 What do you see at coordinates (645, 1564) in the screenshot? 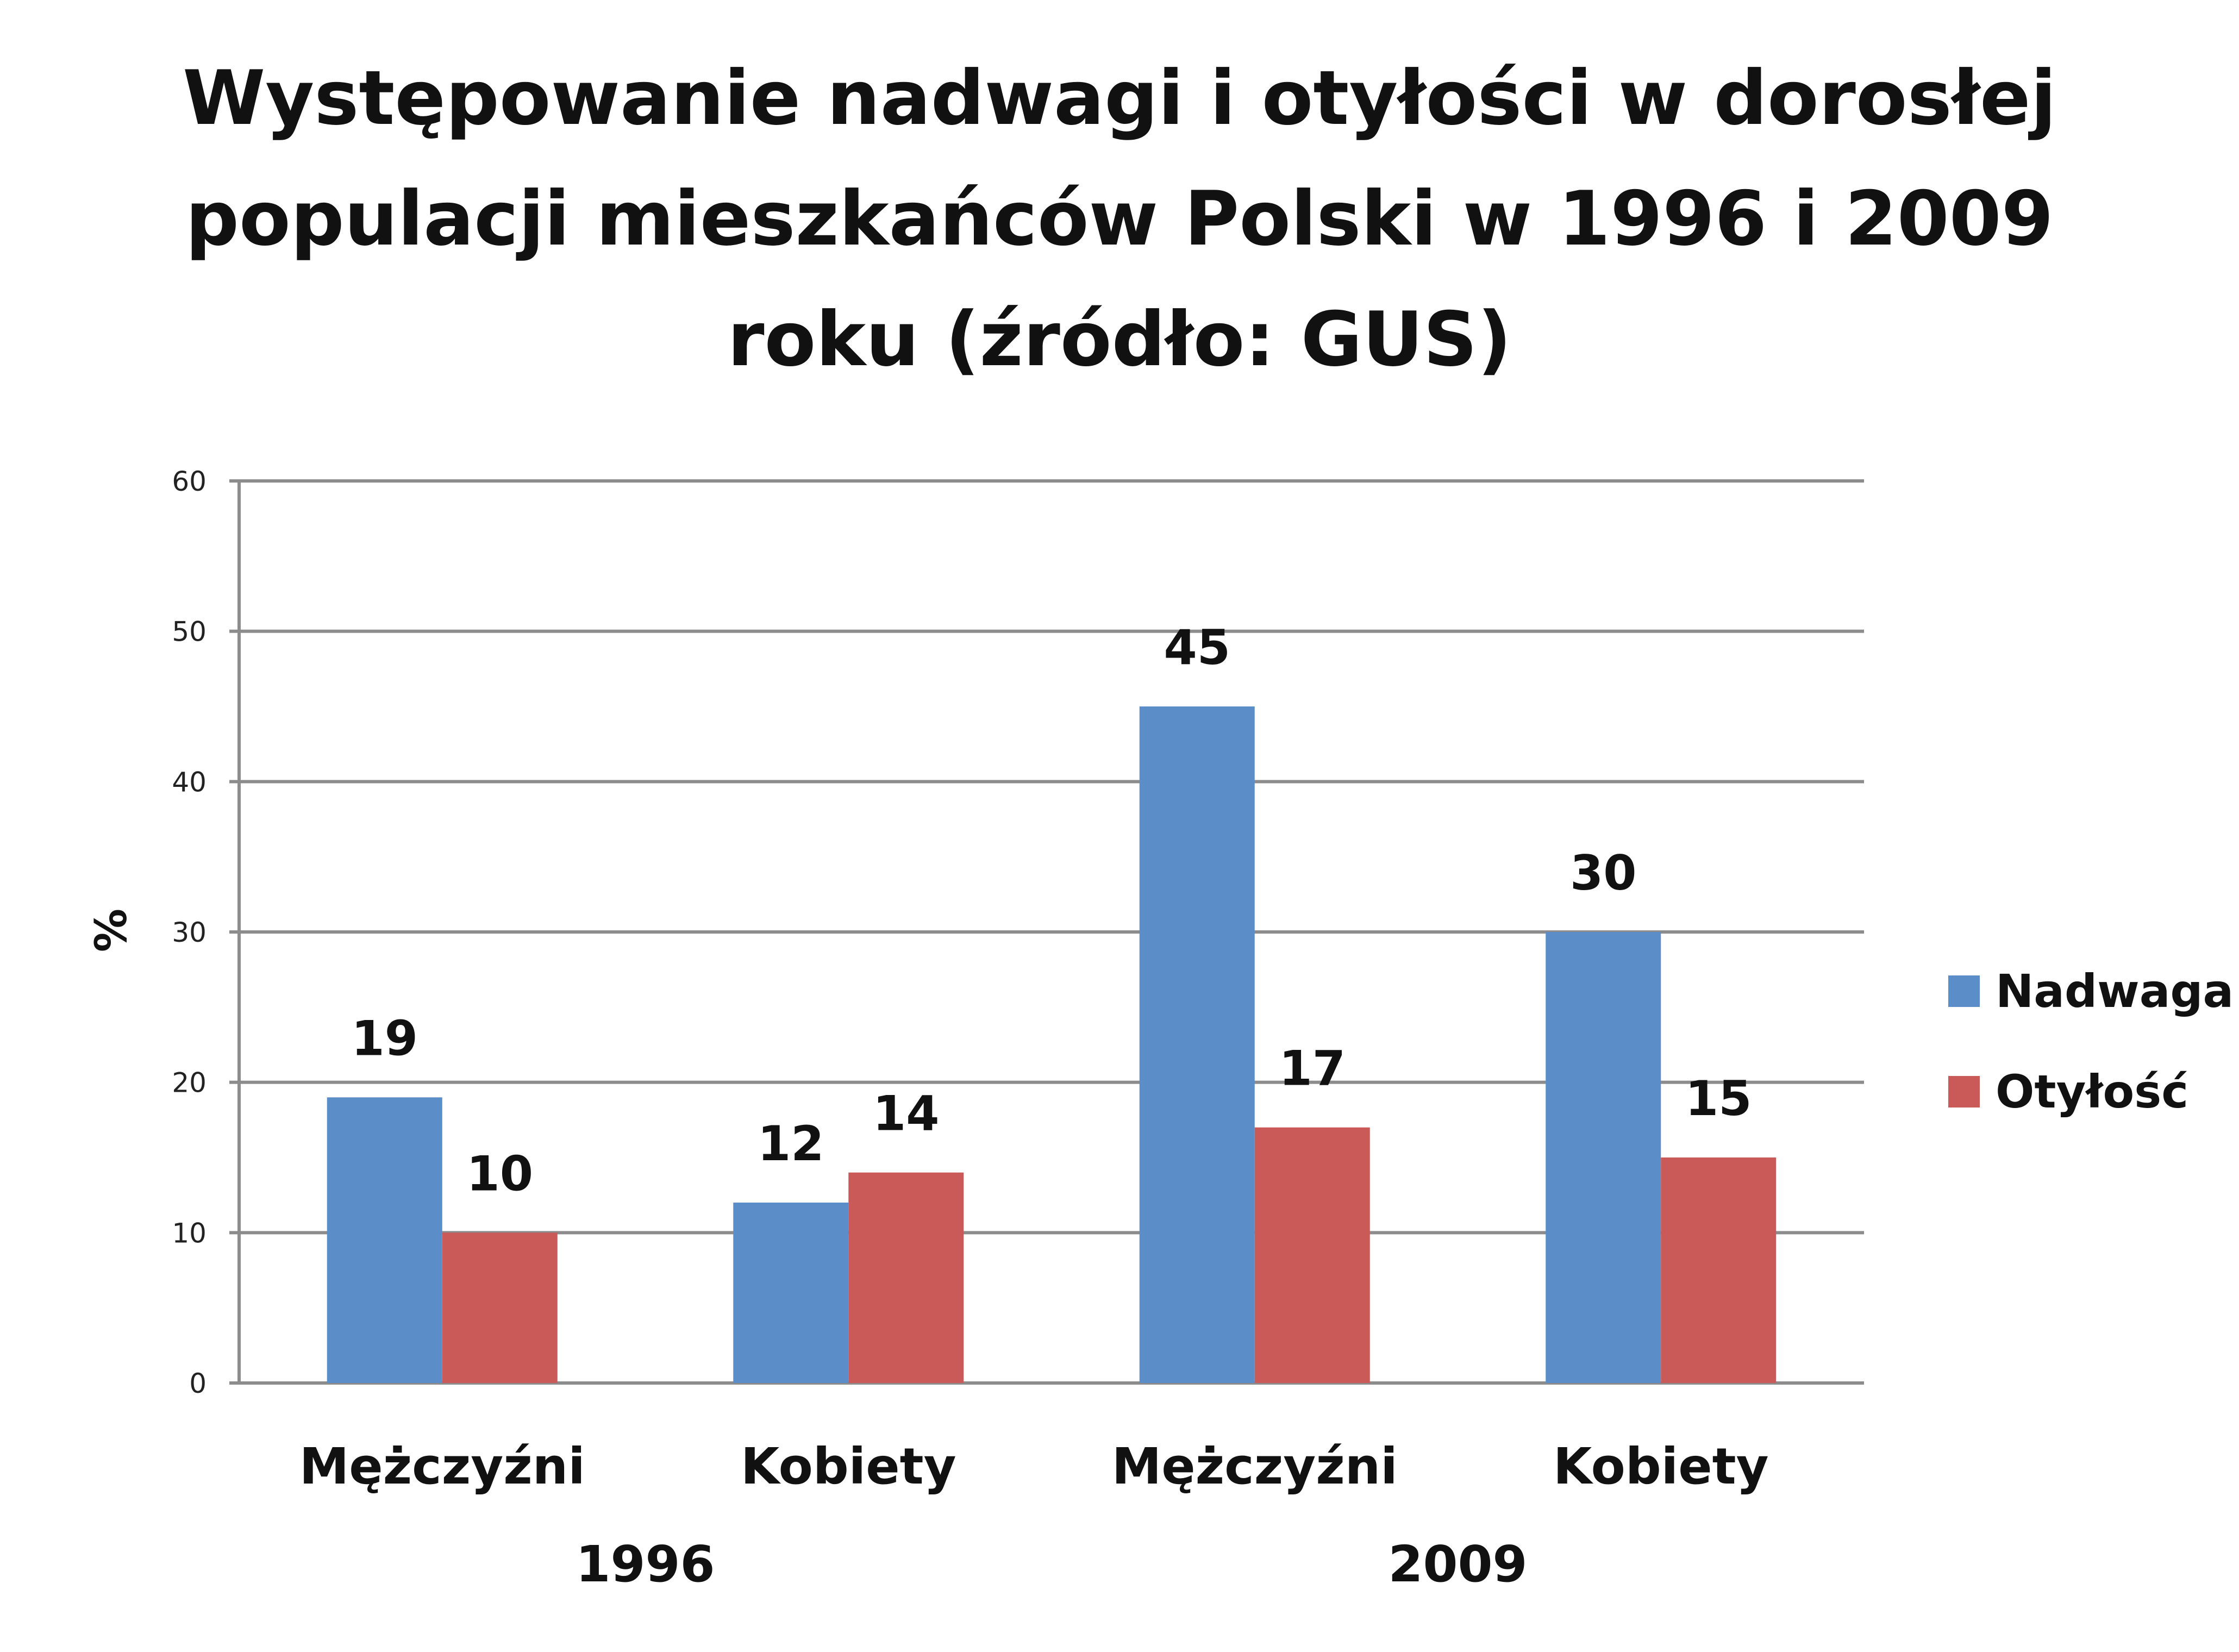
I see `group-label: 1996` at bounding box center [645, 1564].